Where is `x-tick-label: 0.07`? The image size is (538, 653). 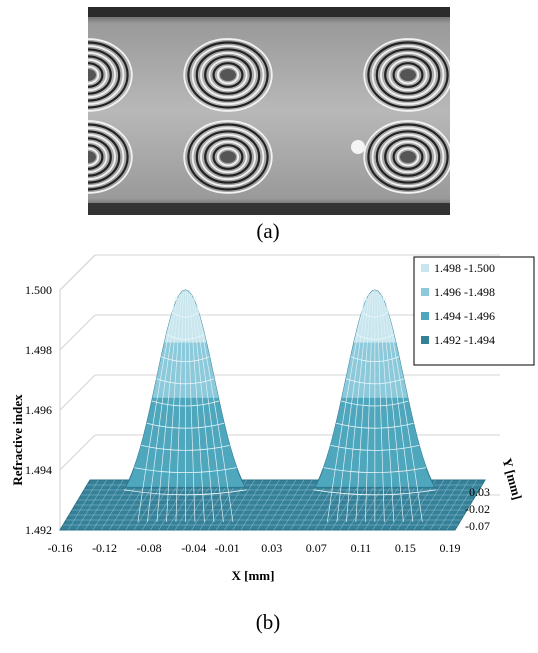
x-tick-label: 0.07 is located at coordinates (316, 548).